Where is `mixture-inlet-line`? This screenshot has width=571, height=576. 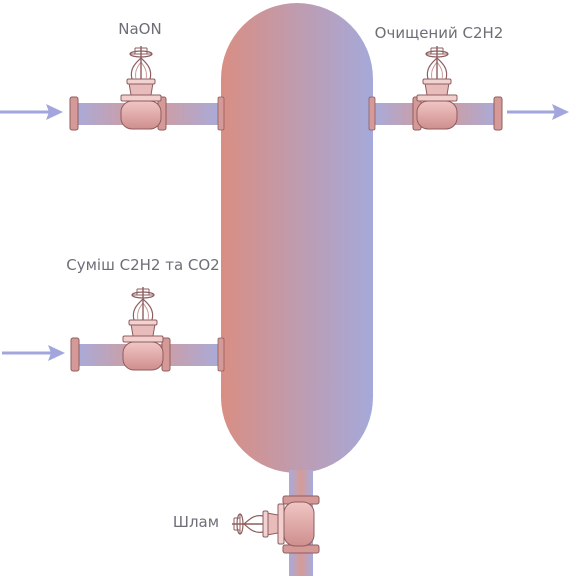 mixture-inlet-line is located at coordinates (147, 329).